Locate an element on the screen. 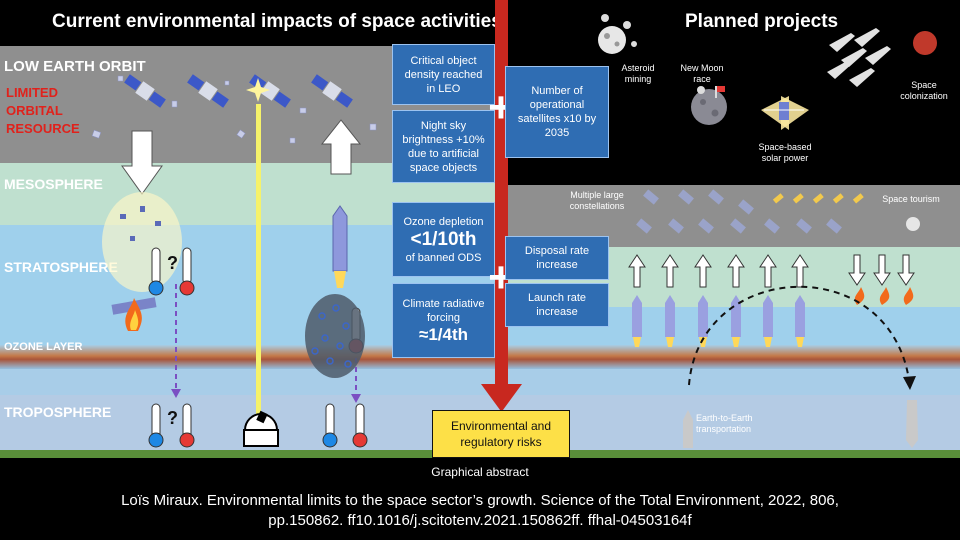 This screenshot has width=960, height=540. e2e-caption: Earth-to-Earth transportation is located at coordinates (724, 423).